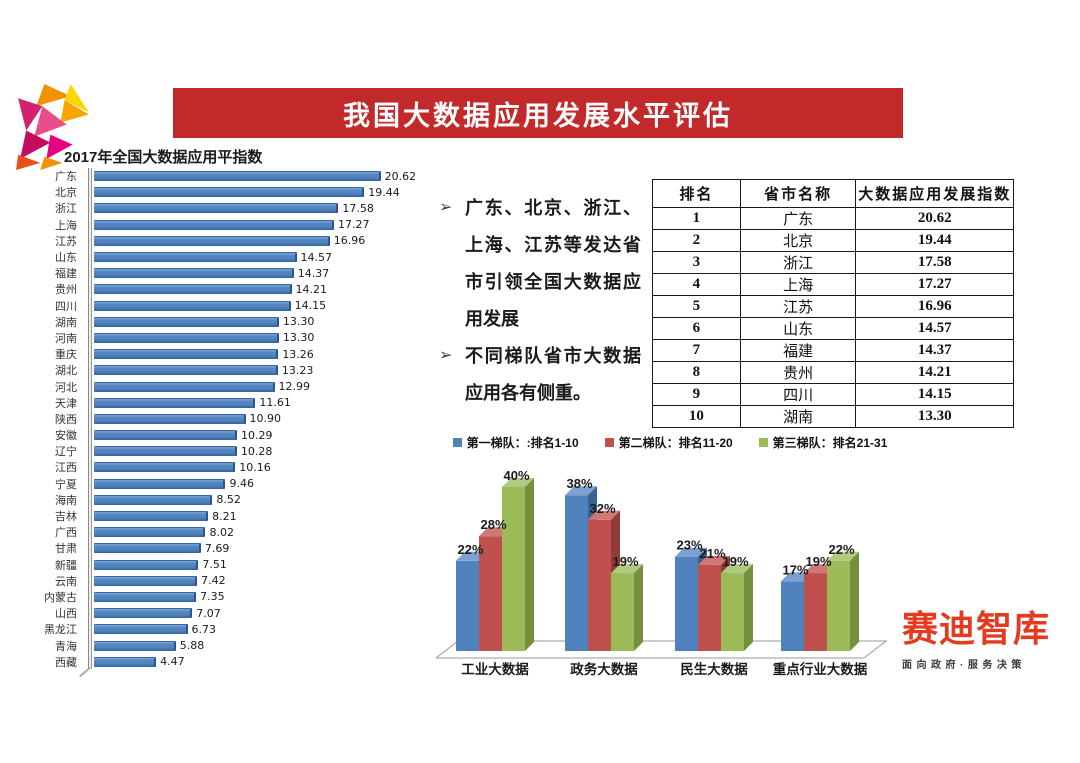 The image size is (1080, 763). What do you see at coordinates (516, 475) in the screenshot?
I see `bar-value-label: 40%` at bounding box center [516, 475].